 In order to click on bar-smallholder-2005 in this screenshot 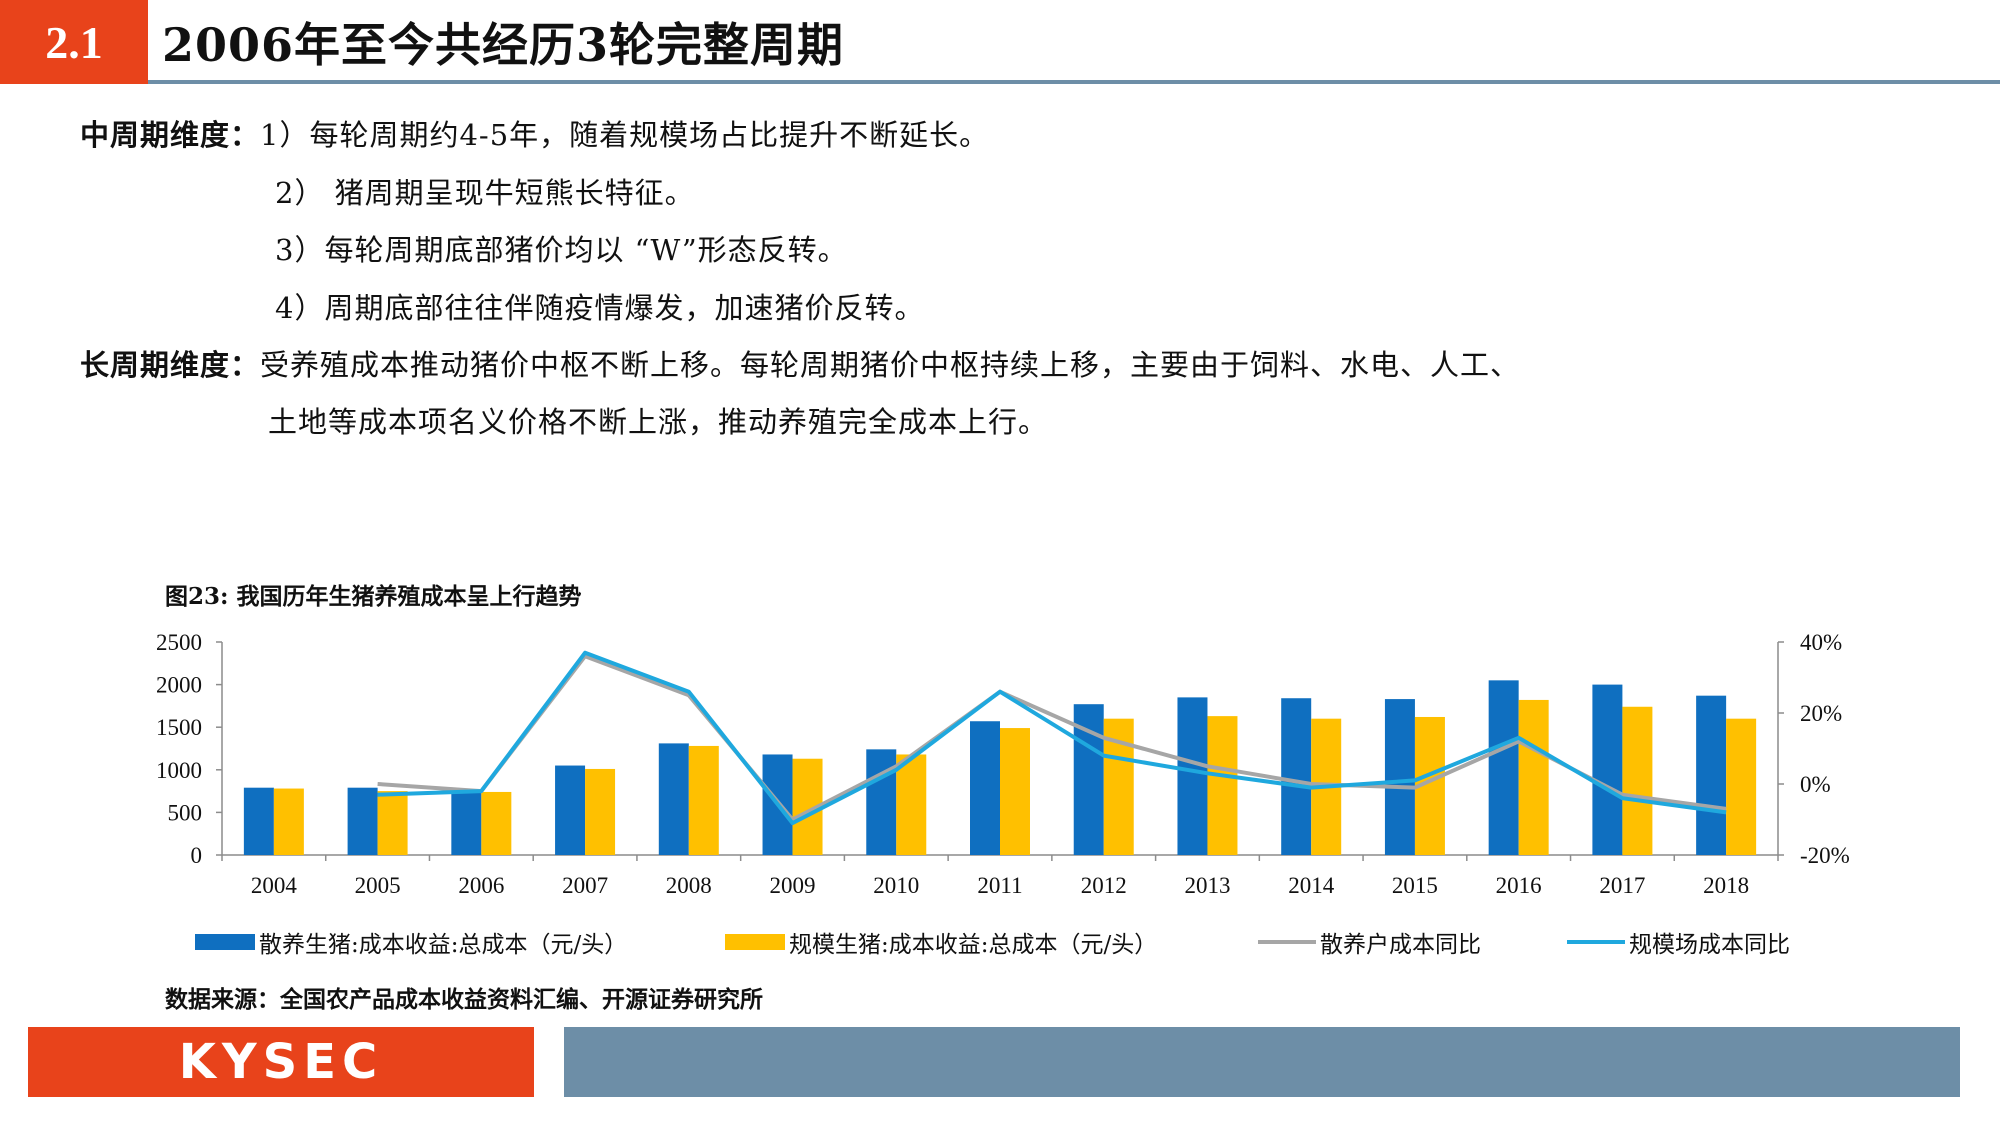, I will do `click(362, 821)`.